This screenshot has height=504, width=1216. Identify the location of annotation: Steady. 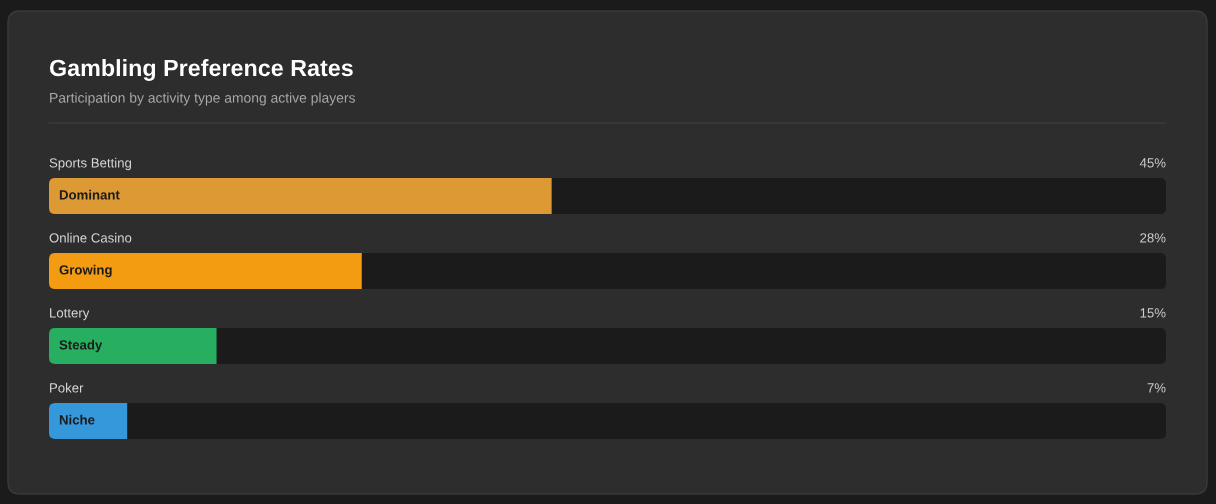
(81, 346).